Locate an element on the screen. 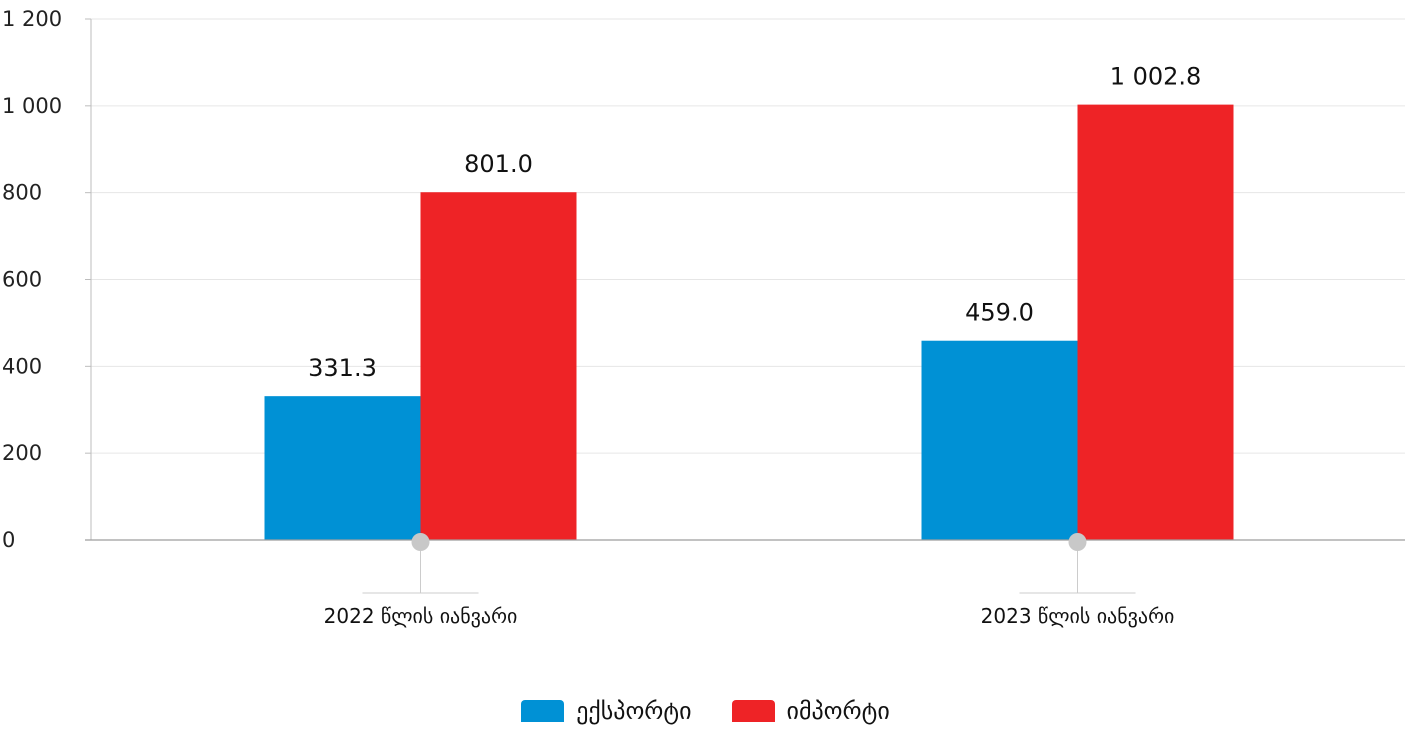 This screenshot has width=1411, height=729. x-category-label: 2023 წლის იანვარი is located at coordinates (1078, 616).